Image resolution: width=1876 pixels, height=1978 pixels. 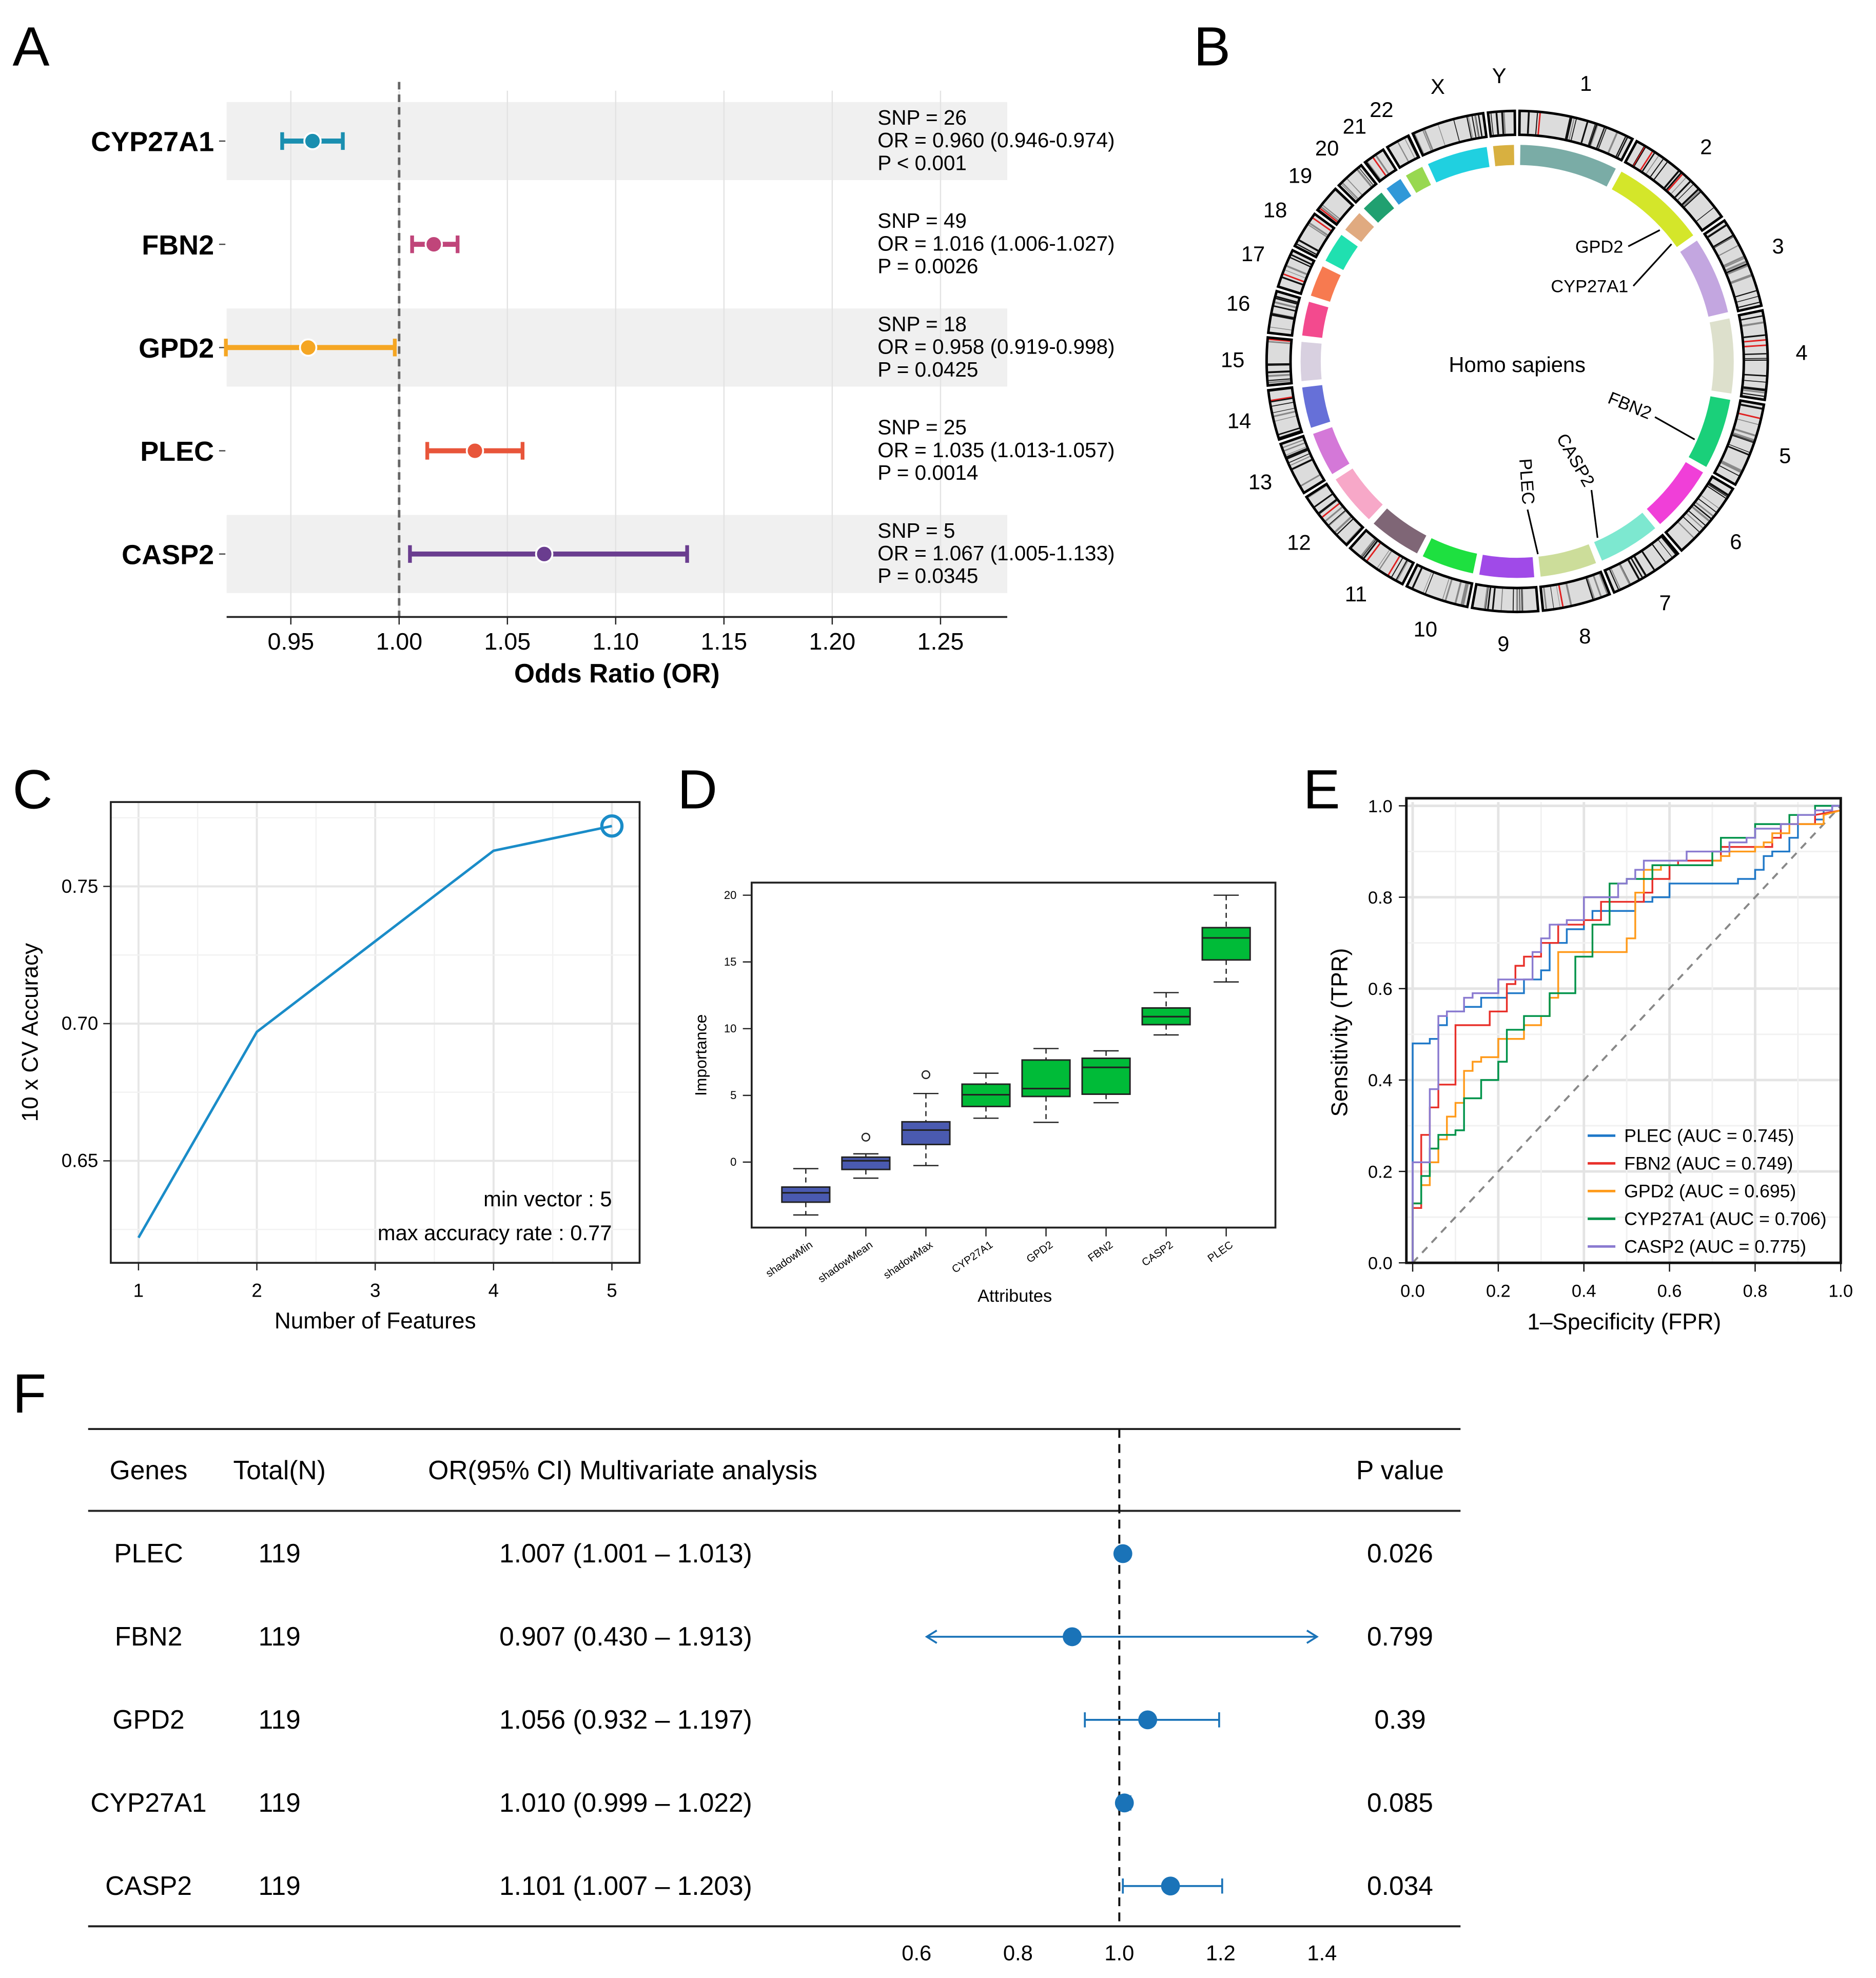 What do you see at coordinates (1627, 1036) in the screenshot?
I see `roc-curve-gpd2` at bounding box center [1627, 1036].